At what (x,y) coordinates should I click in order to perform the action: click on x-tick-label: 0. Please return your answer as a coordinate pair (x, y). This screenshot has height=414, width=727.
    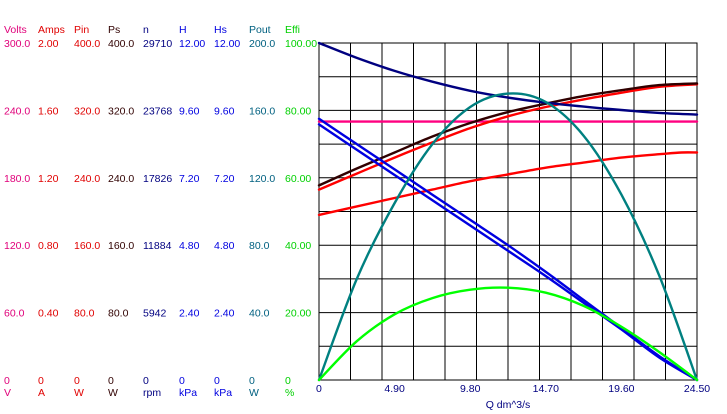
    Looking at the image, I should click on (319, 389).